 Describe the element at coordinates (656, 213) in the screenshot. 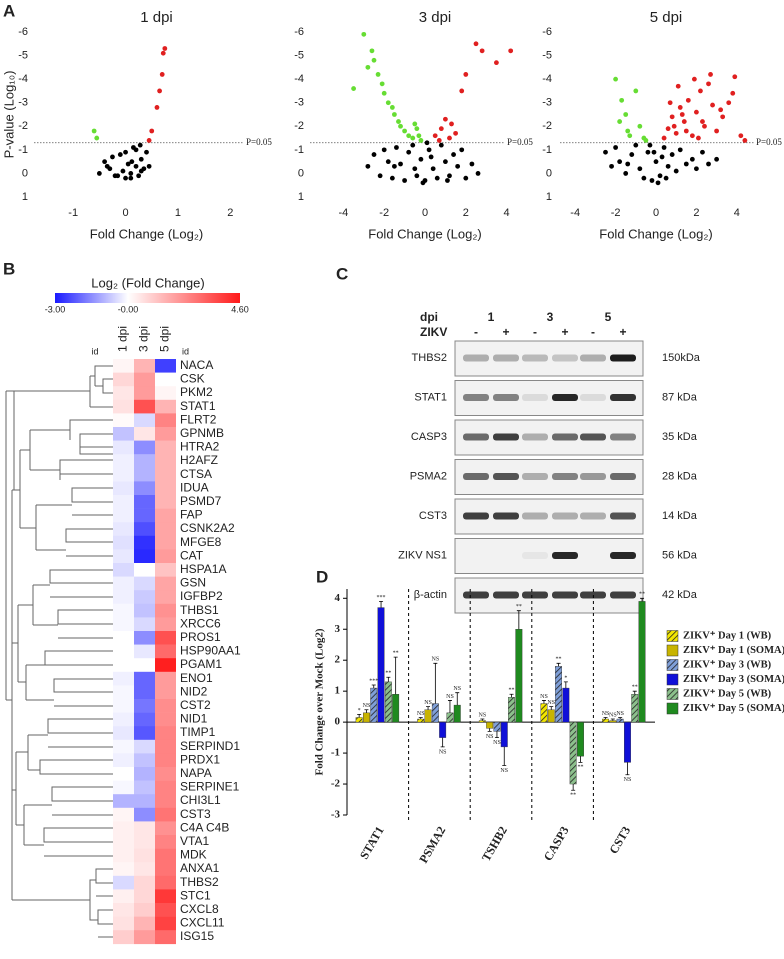

I see `x-tick-label: 0` at that location.